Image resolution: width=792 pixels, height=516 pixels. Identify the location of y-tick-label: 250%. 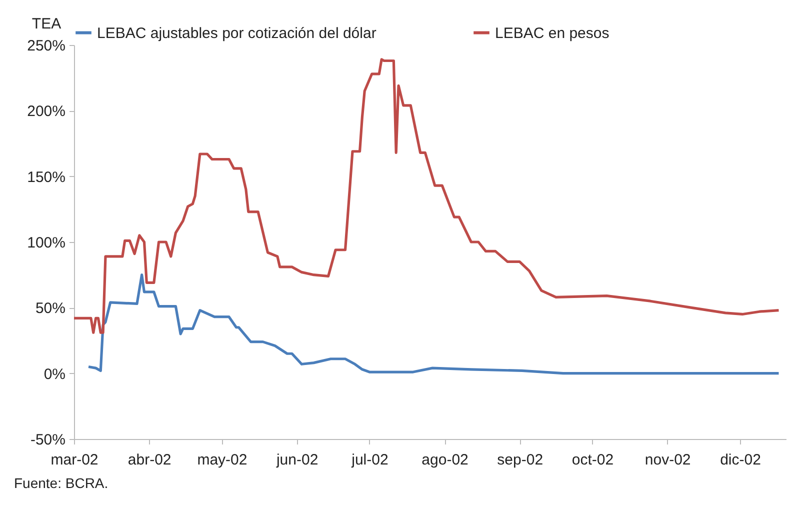
(46, 46).